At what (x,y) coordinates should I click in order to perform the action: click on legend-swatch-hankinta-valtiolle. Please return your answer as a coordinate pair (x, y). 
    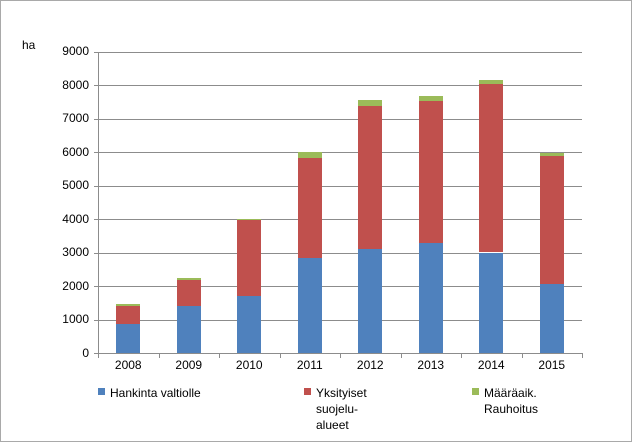
    Looking at the image, I should click on (101, 391).